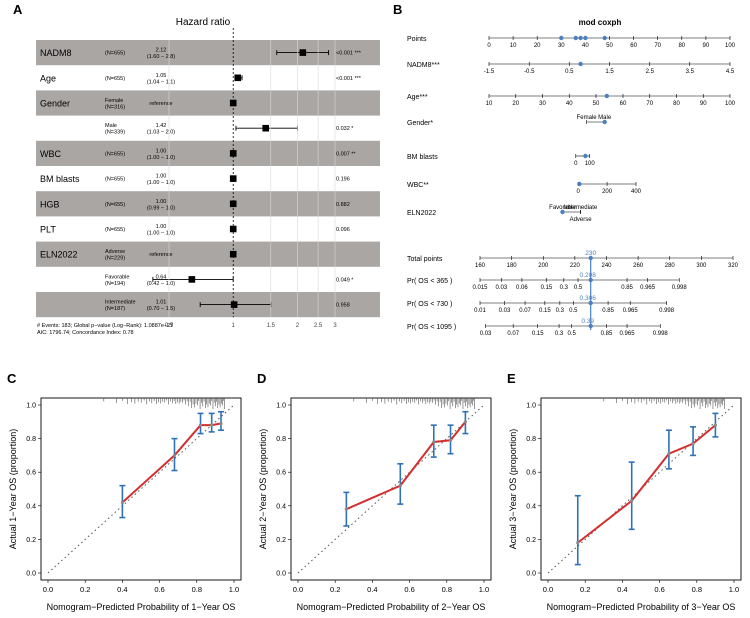 The height and width of the screenshot is (618, 750). I want to click on forest-n-label: (N=316), so click(115, 108).